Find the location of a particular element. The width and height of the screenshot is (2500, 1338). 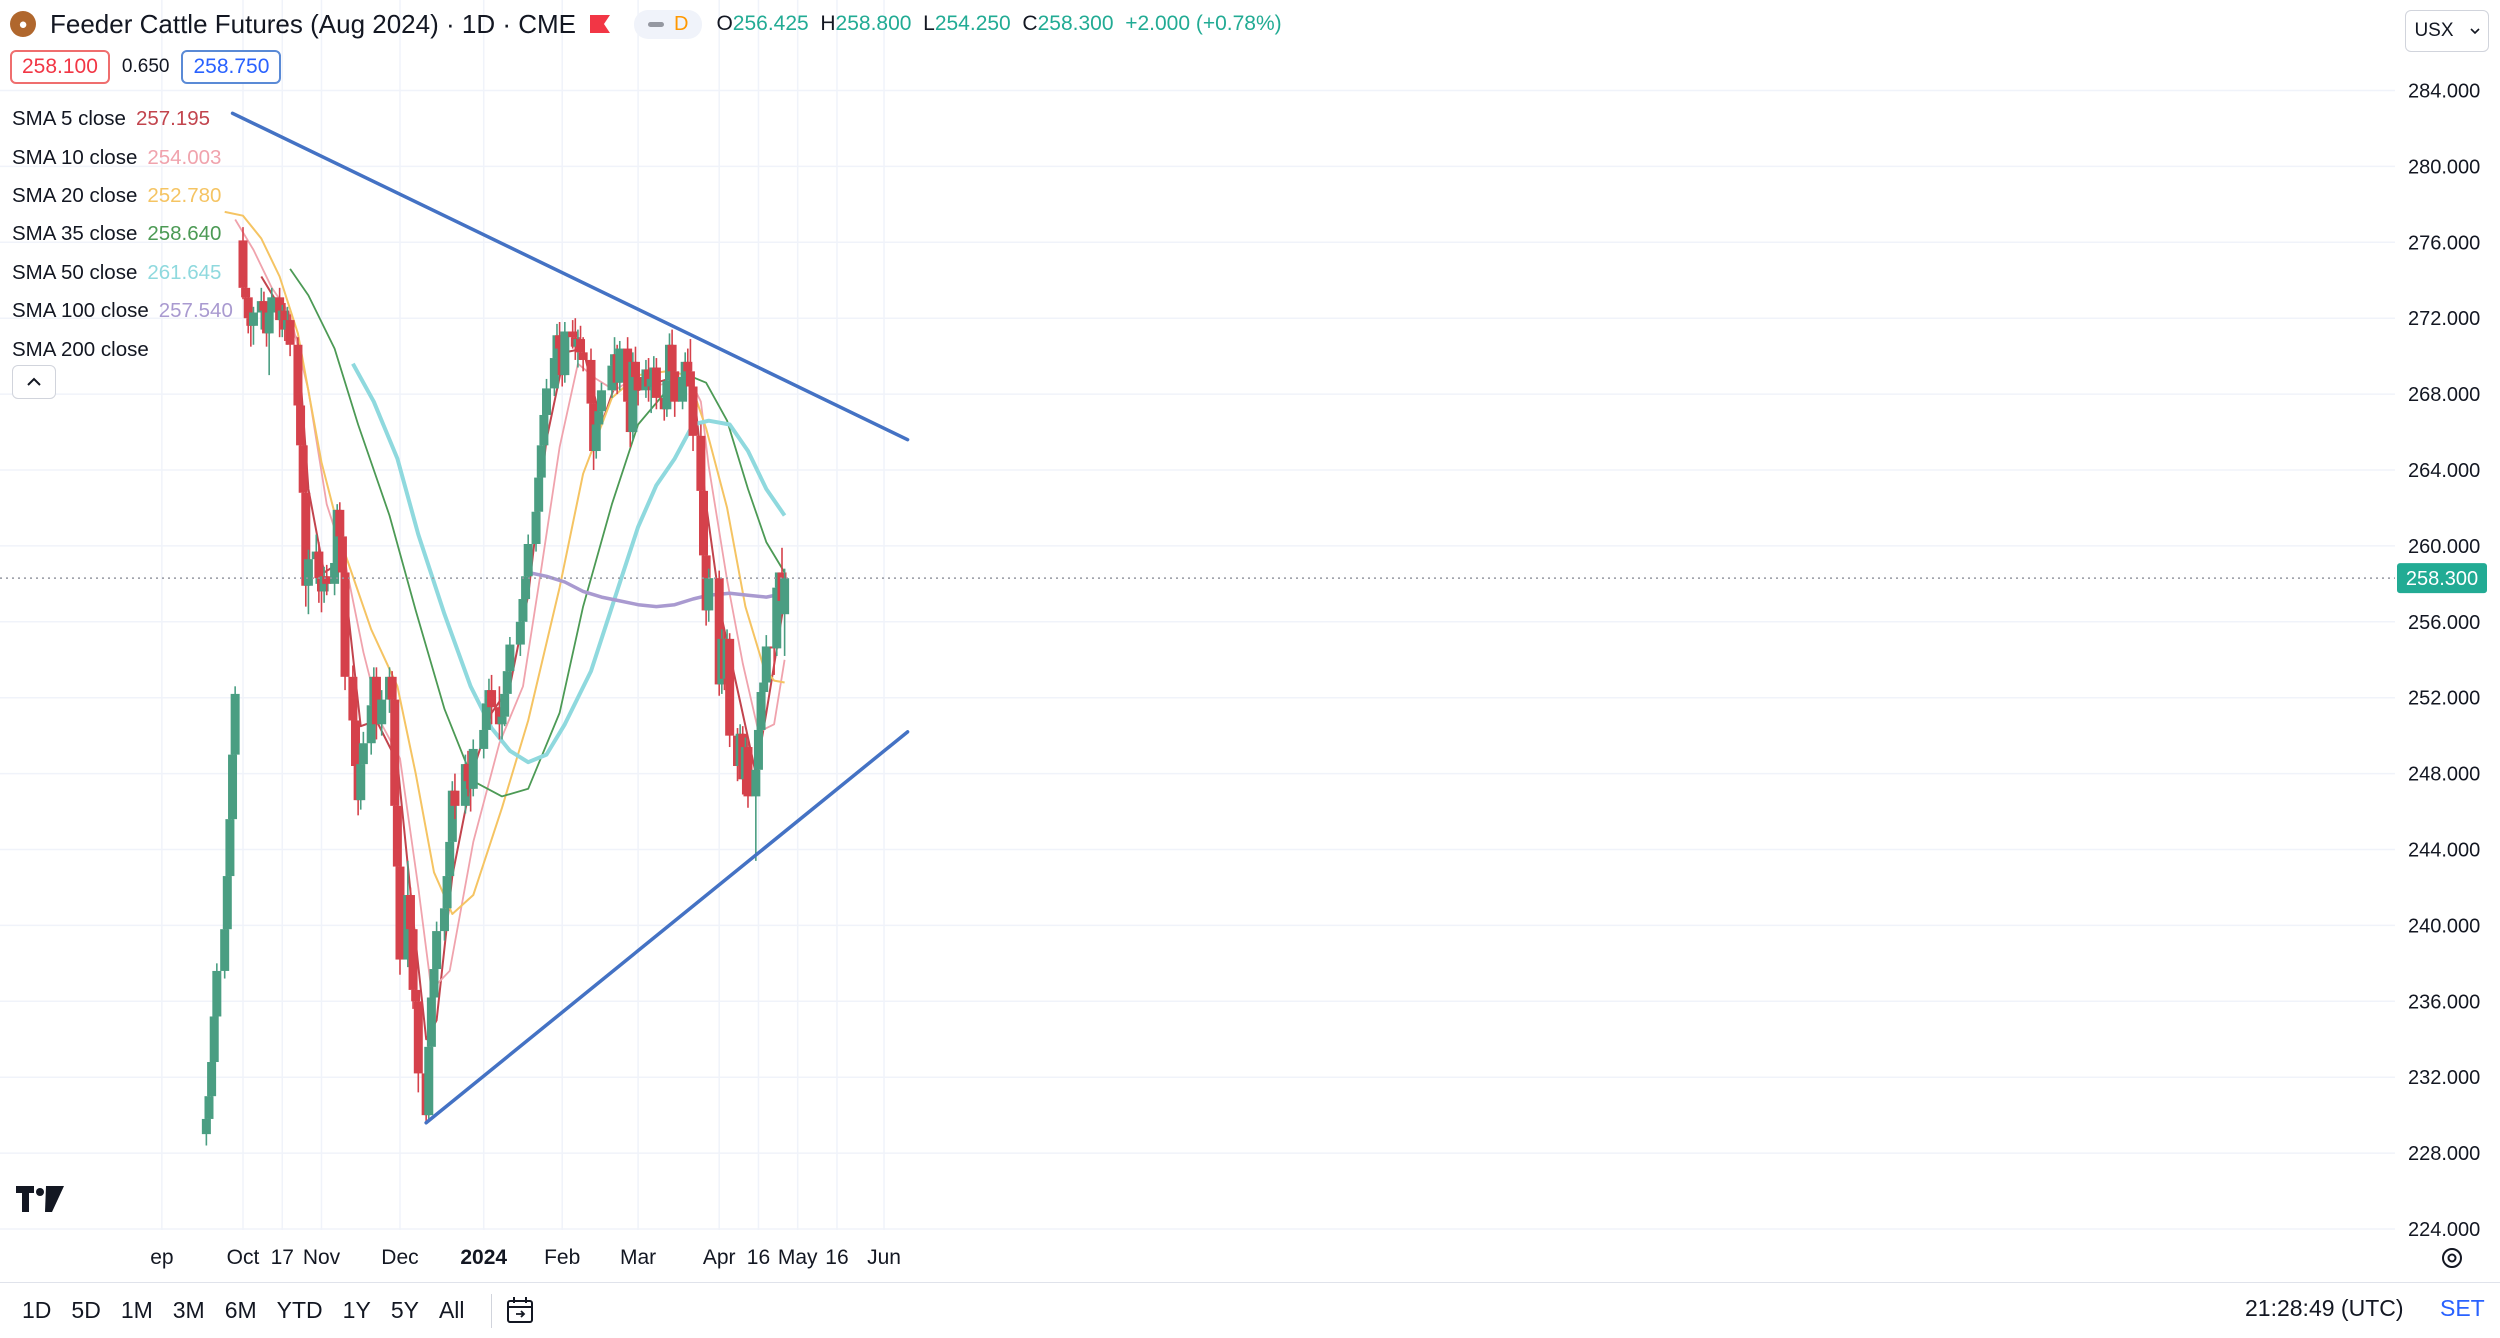

timeframe-button: 6M is located at coordinates (240, 1310).